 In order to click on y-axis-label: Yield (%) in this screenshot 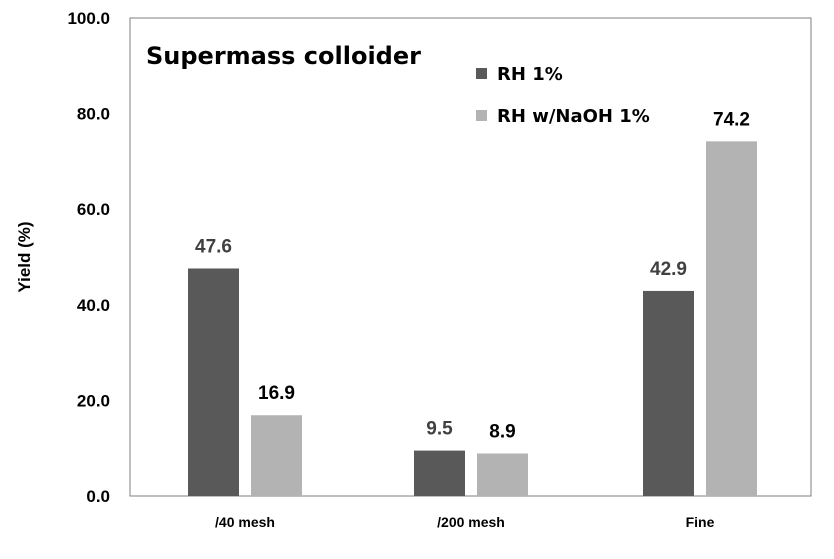, I will do `click(24, 256)`.